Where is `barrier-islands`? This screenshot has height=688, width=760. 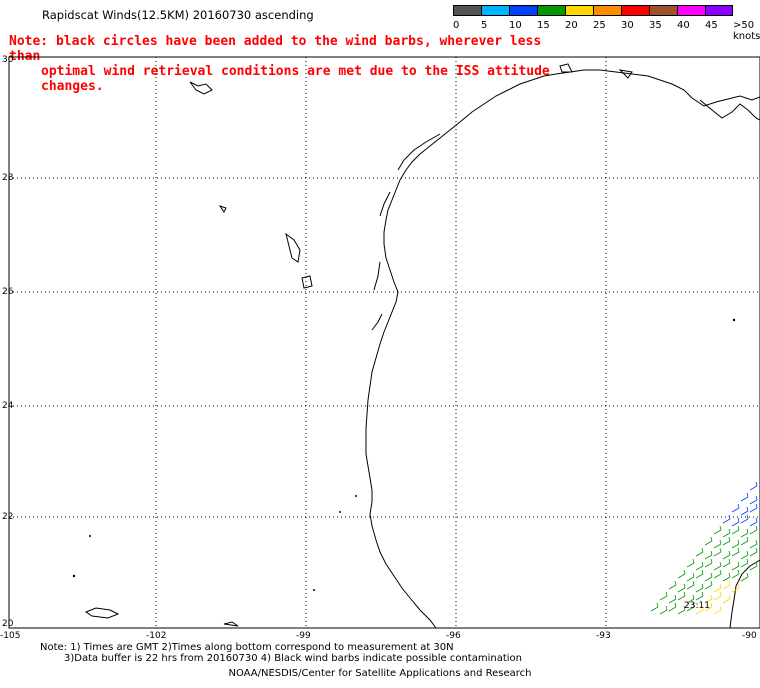
barrier-islands is located at coordinates (406, 232).